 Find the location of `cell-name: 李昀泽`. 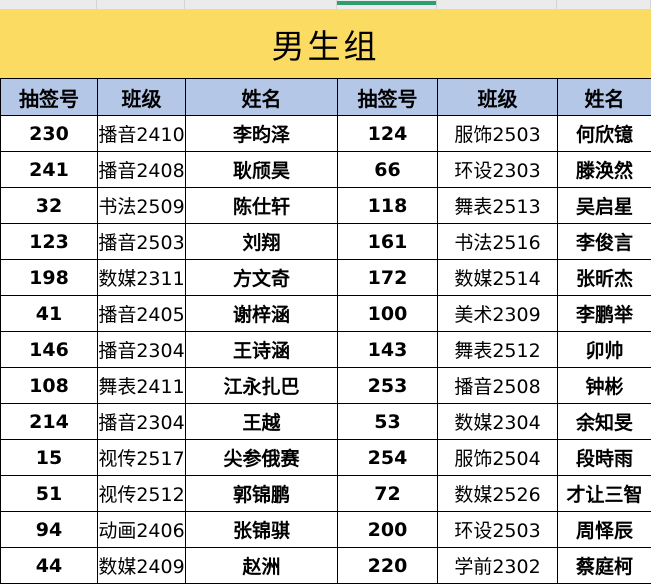

cell-name: 李昀泽 is located at coordinates (262, 134).